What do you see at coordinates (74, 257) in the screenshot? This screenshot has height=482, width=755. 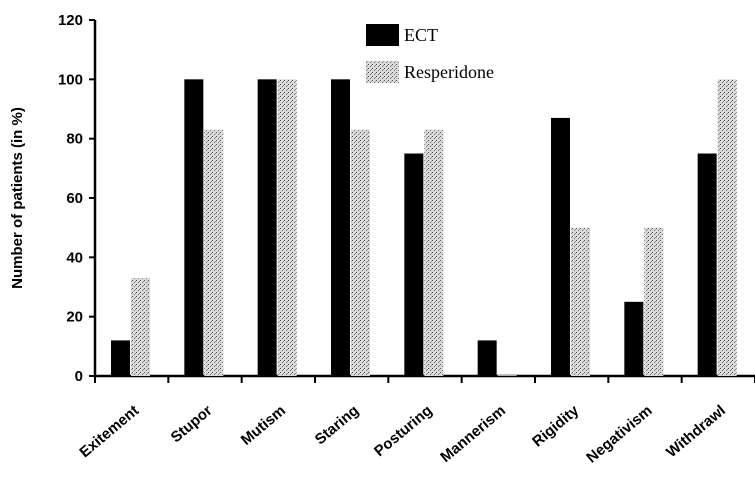 I see `y-tick-label: 40` at bounding box center [74, 257].